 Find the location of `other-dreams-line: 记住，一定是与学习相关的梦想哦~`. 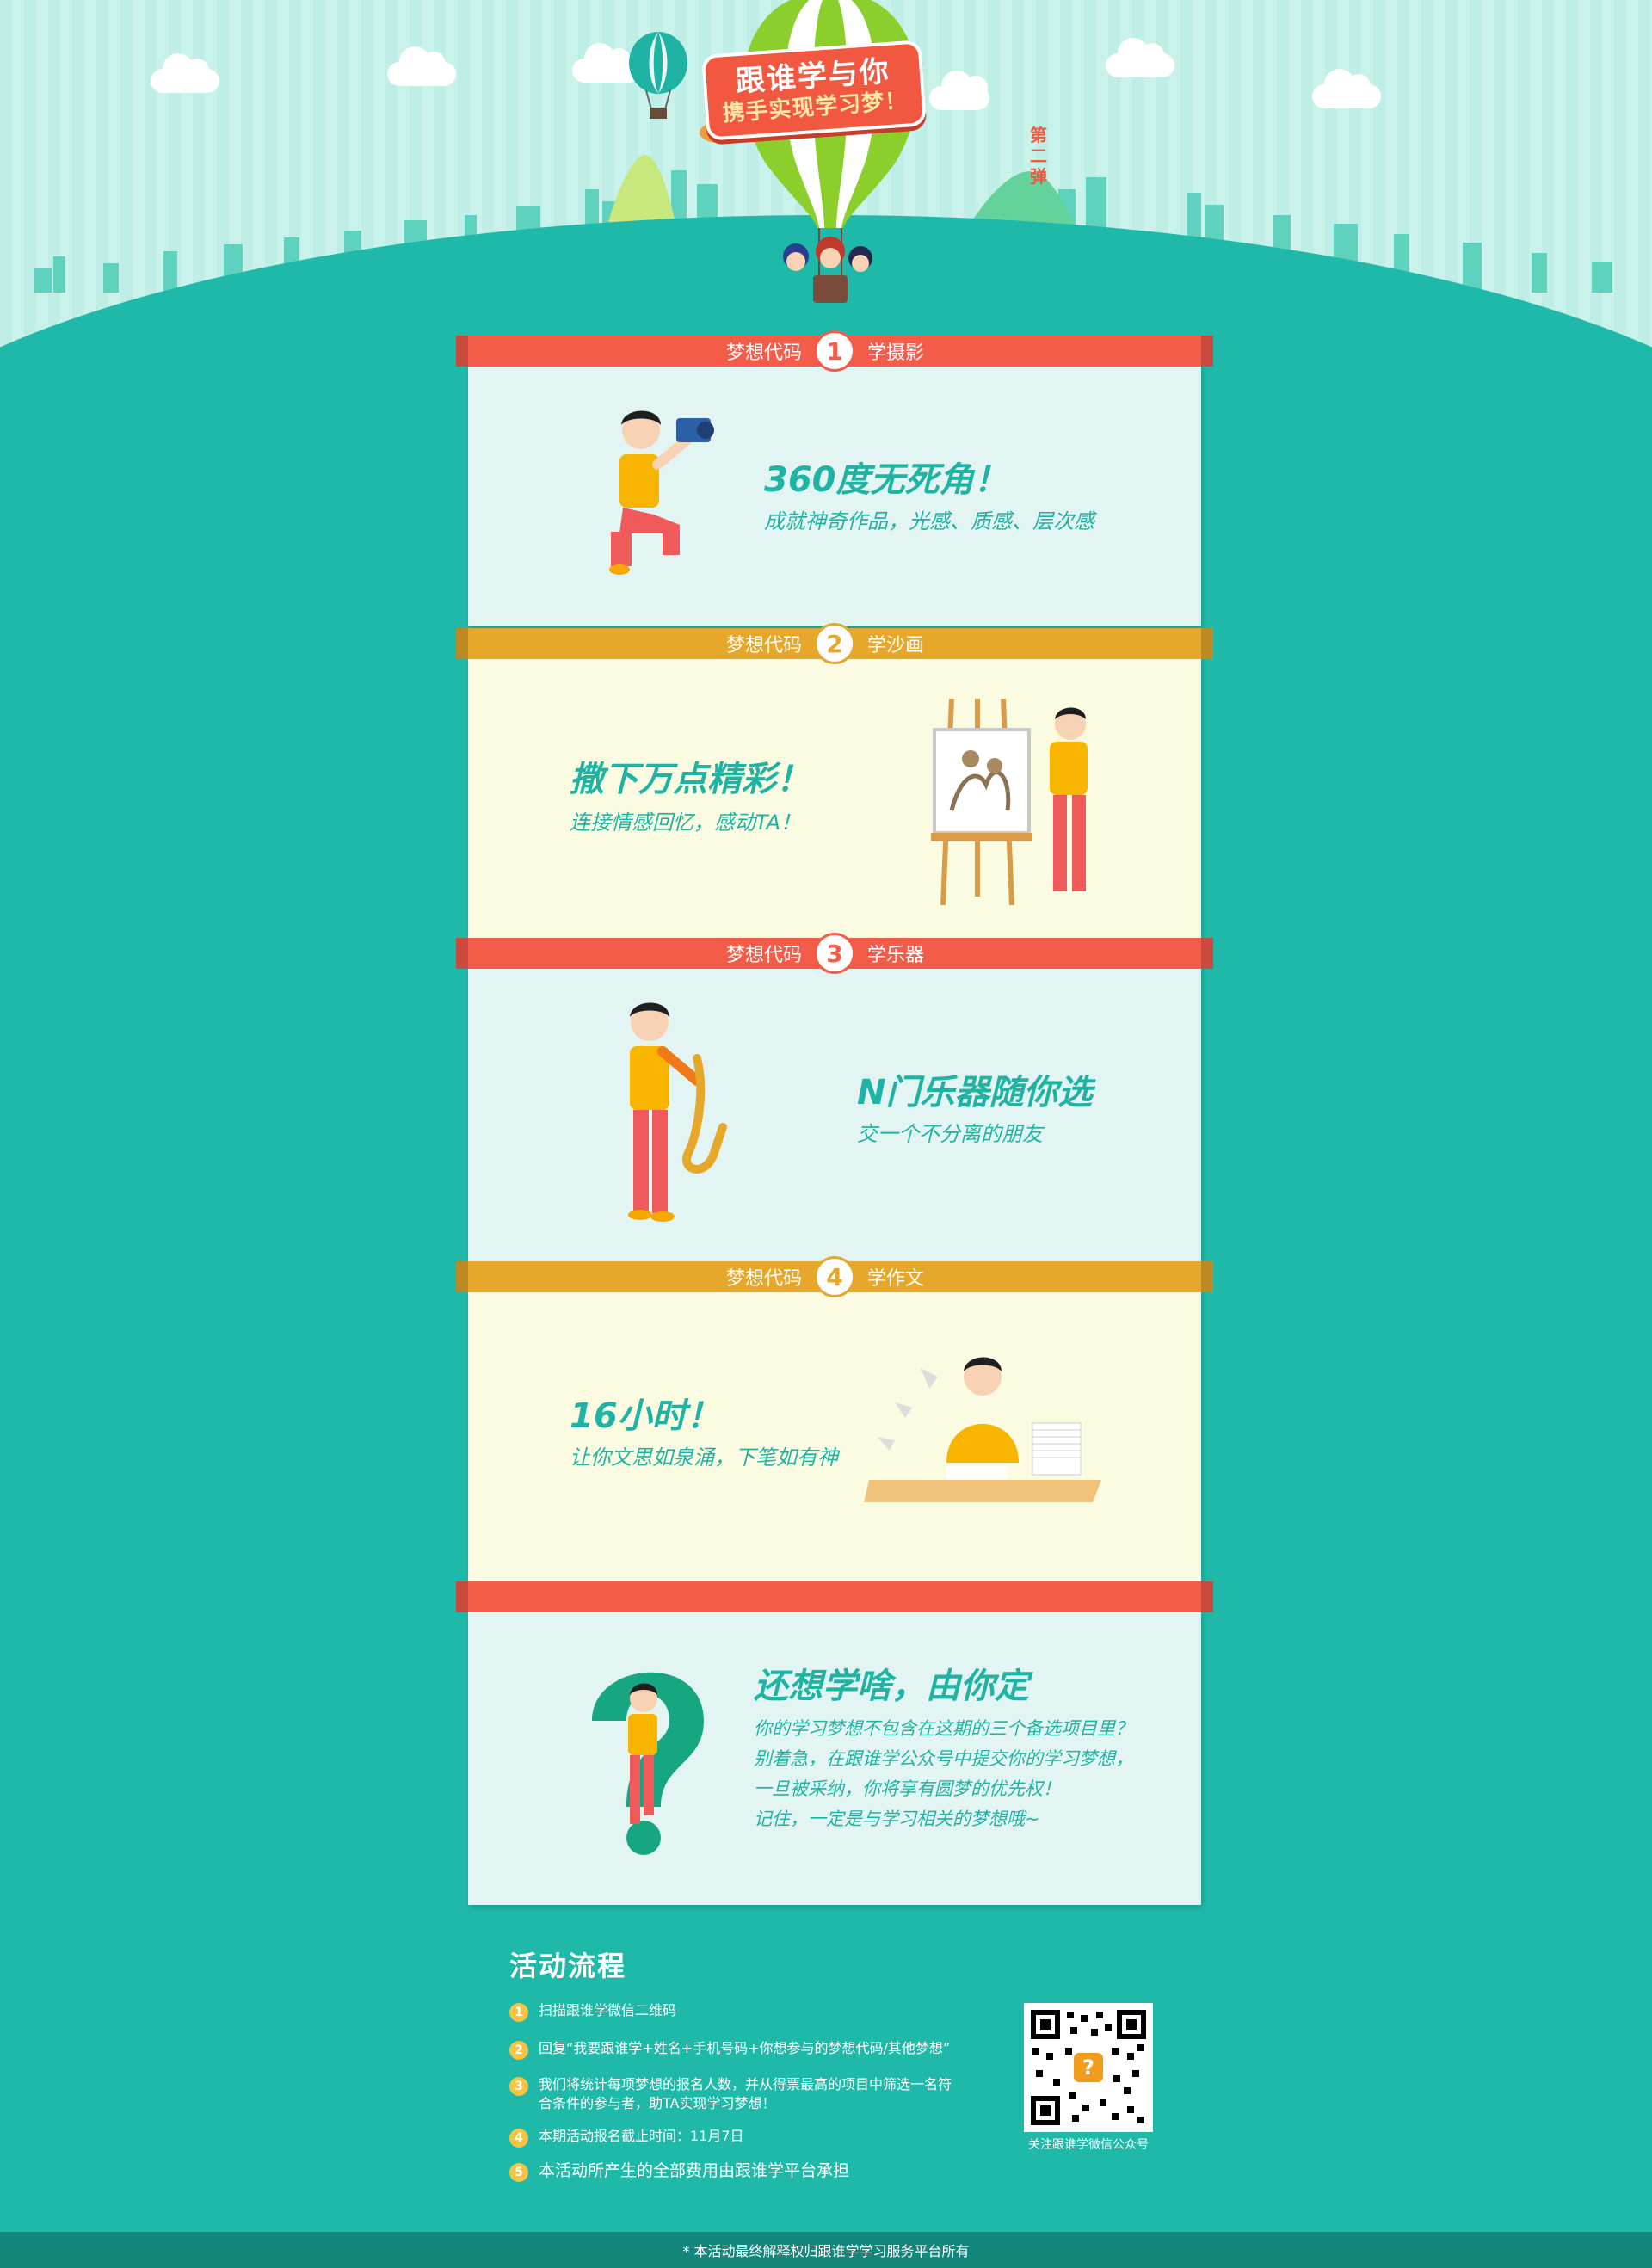

other-dreams-line: 记住，一定是与学习相关的梦想哦~ is located at coordinates (897, 1819).